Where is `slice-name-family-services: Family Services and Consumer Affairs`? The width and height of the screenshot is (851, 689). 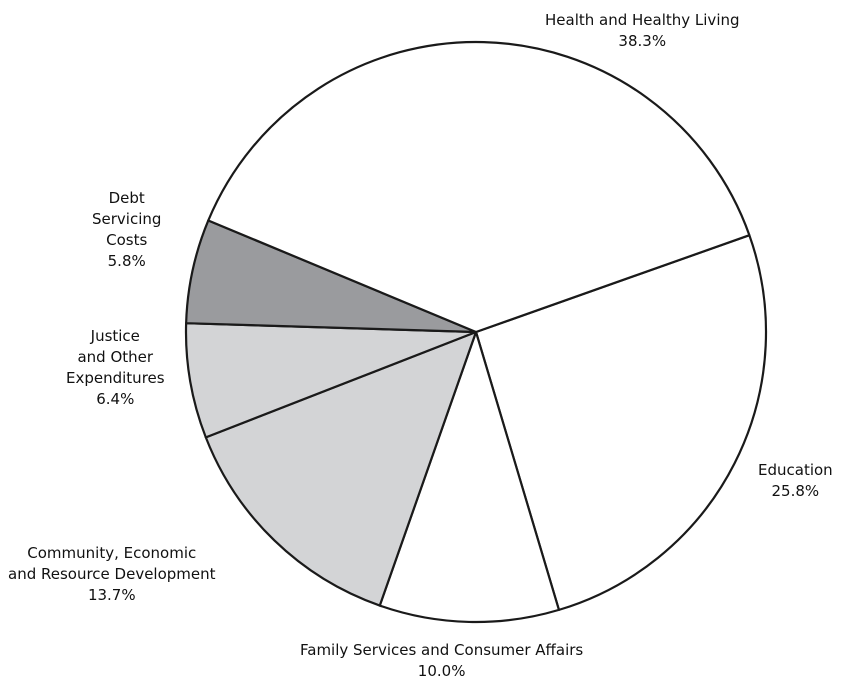 slice-name-family-services: Family Services and Consumer Affairs is located at coordinates (442, 650).